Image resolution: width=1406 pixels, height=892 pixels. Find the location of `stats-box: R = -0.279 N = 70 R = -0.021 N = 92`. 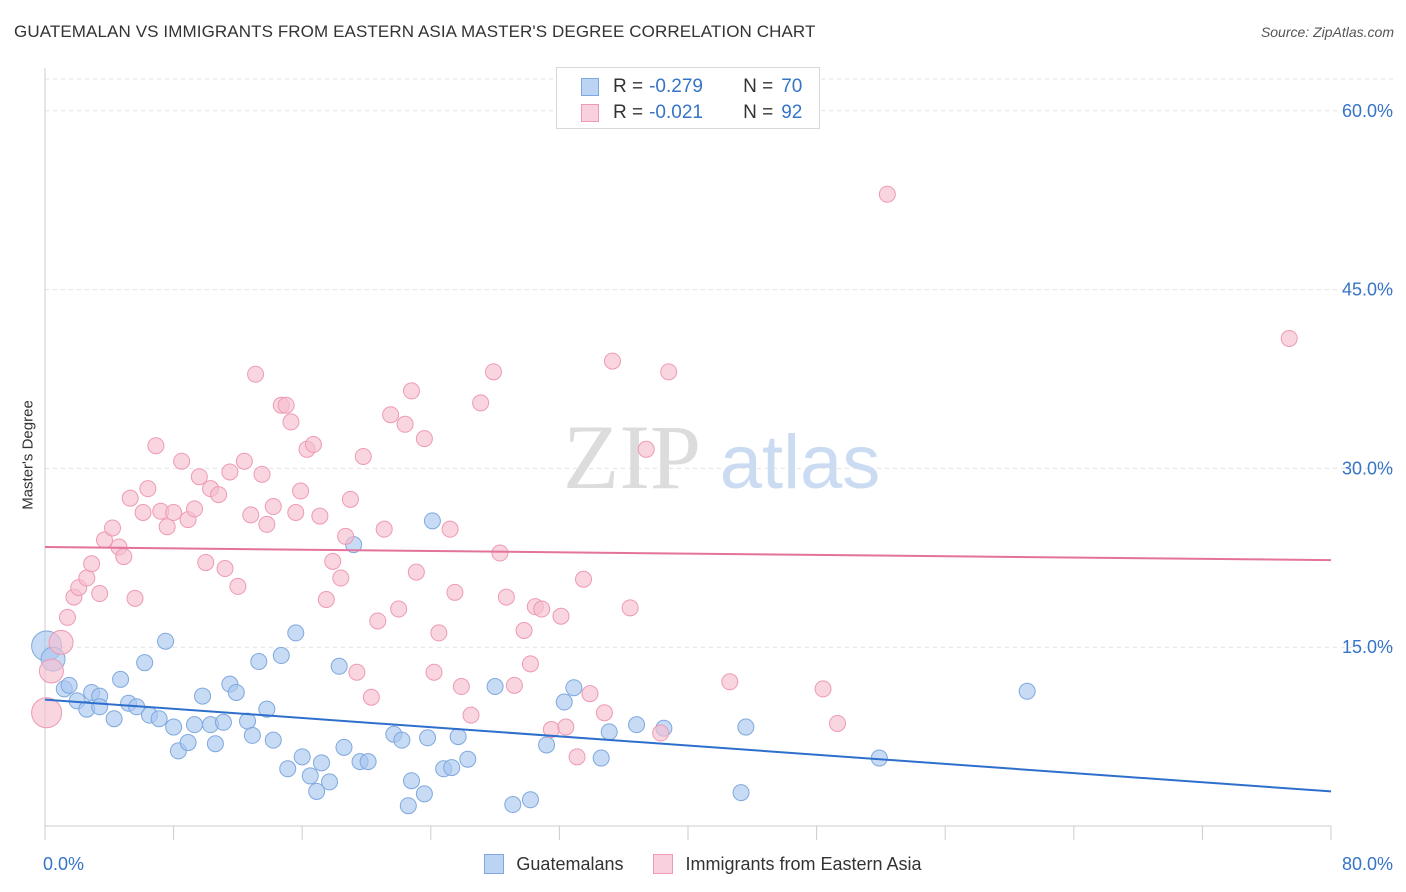

stats-box: R = -0.279 N = 70 R = -0.021 N = 92 is located at coordinates (688, 98).